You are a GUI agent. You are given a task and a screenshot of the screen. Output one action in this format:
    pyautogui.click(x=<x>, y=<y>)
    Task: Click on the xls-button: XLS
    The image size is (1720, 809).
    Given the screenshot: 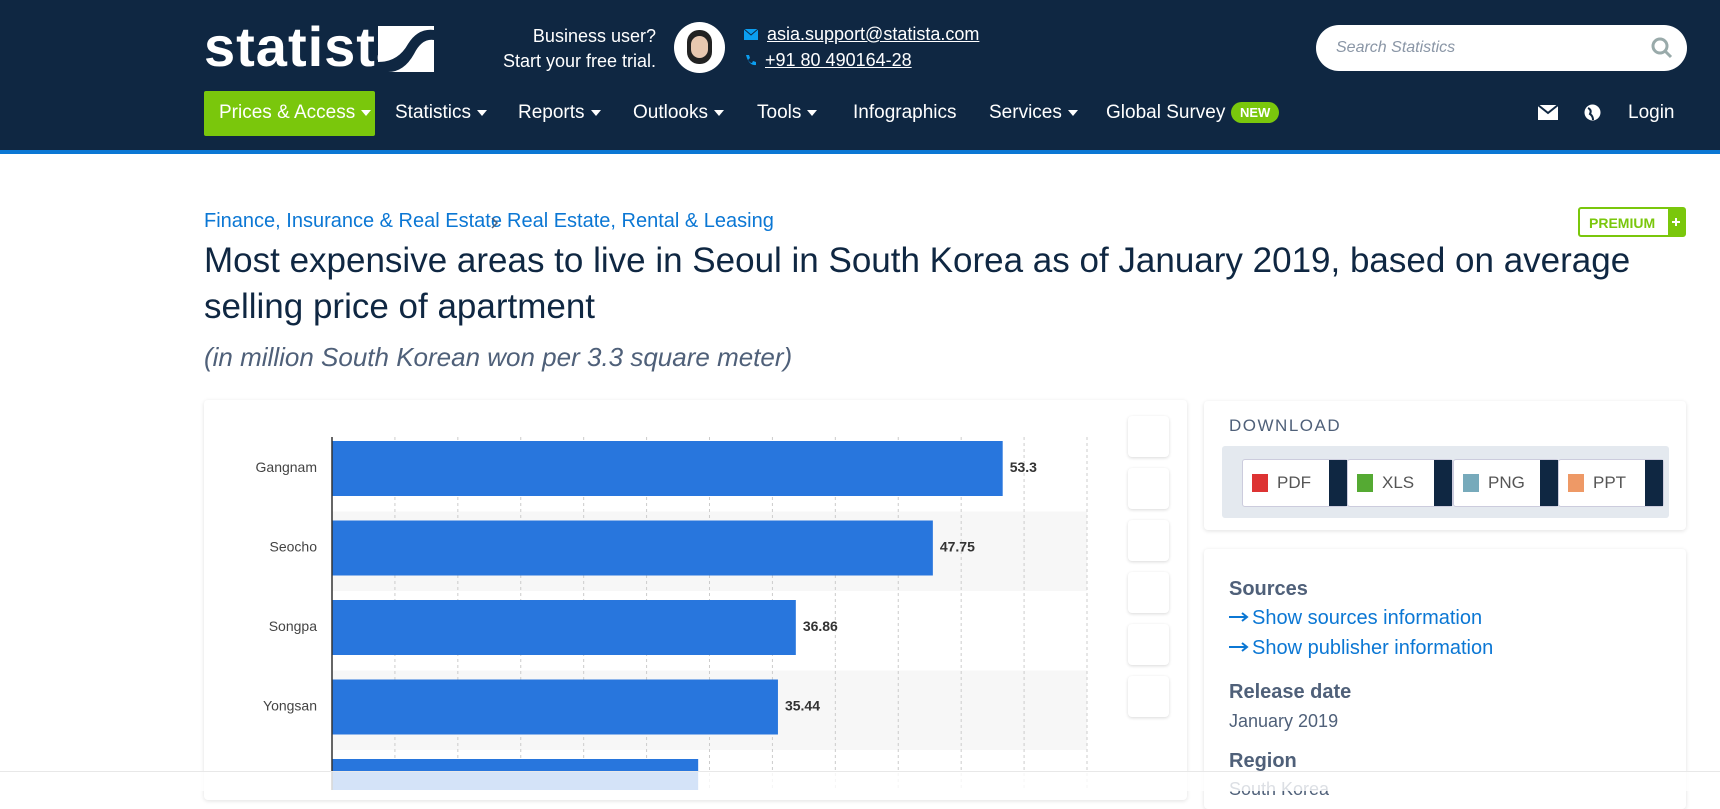 What is the action you would take?
    pyautogui.click(x=1400, y=483)
    